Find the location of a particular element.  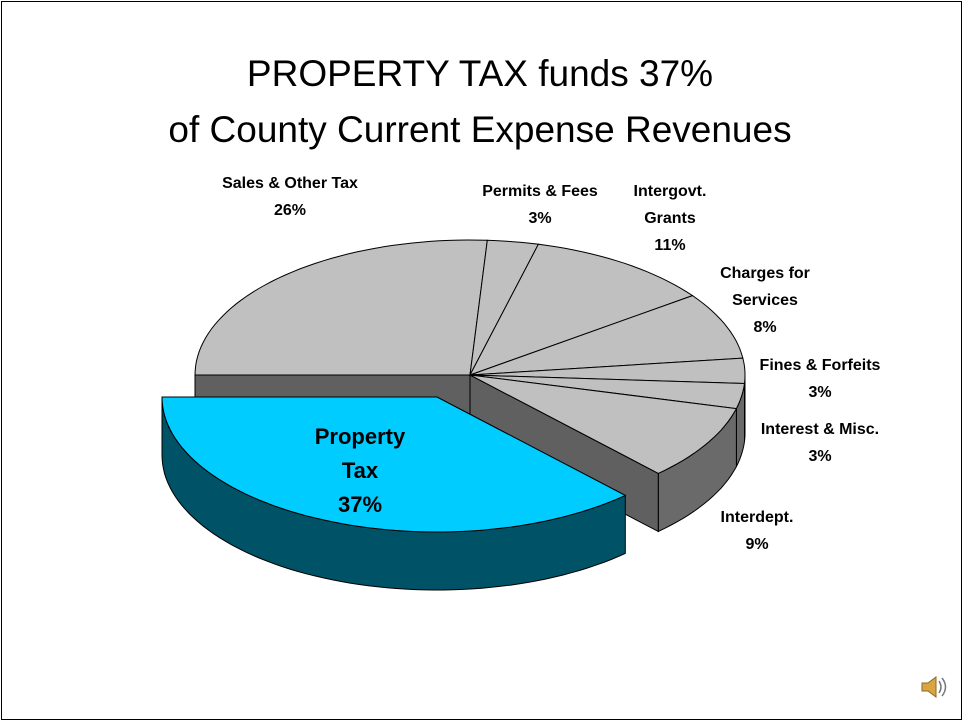

slice-label: Property Tax 37% is located at coordinates (360, 471).